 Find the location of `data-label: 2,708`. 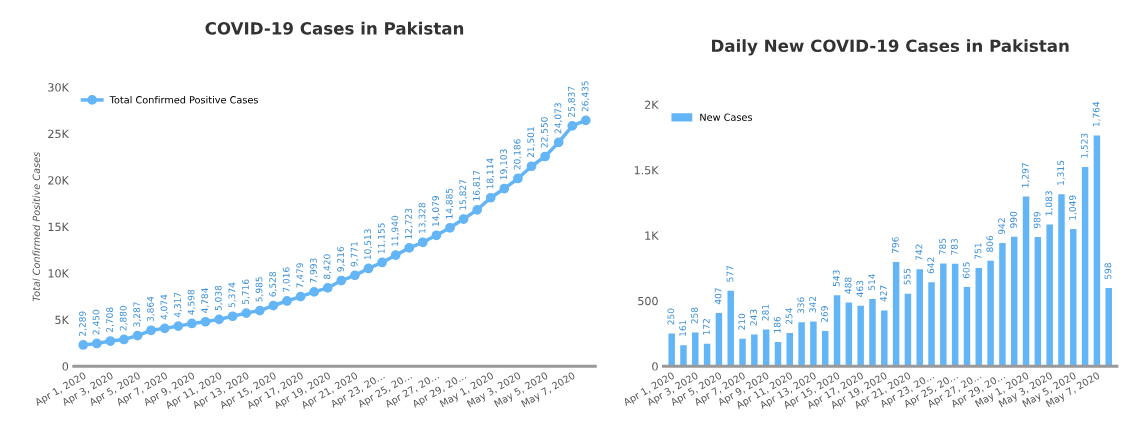

data-label: 2,708 is located at coordinates (110, 320).